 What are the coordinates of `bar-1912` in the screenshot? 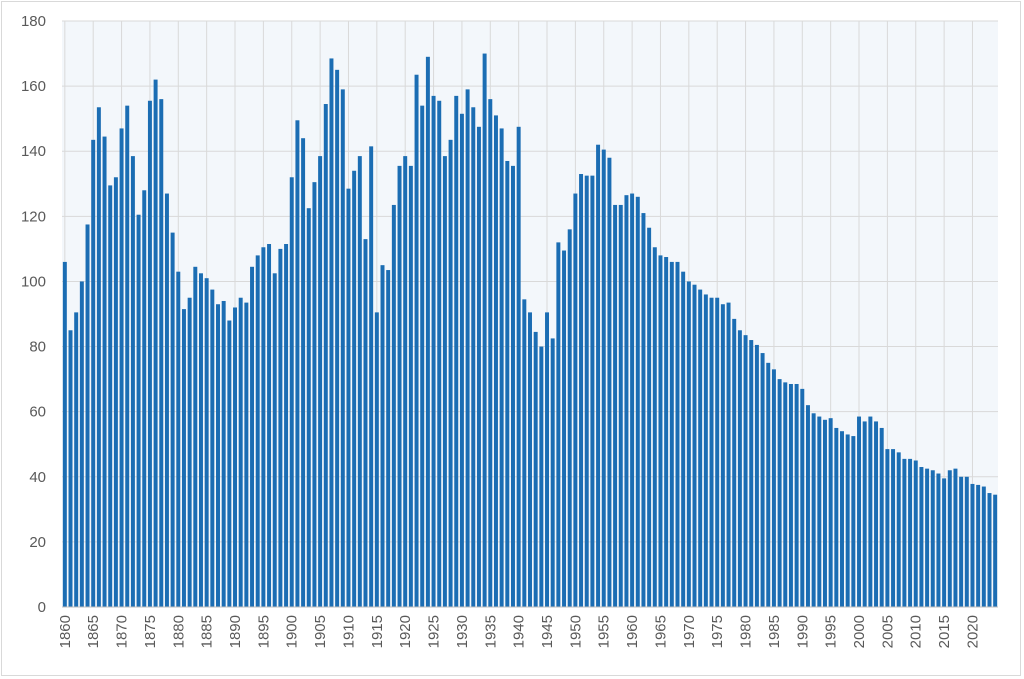 It's located at (359, 381).